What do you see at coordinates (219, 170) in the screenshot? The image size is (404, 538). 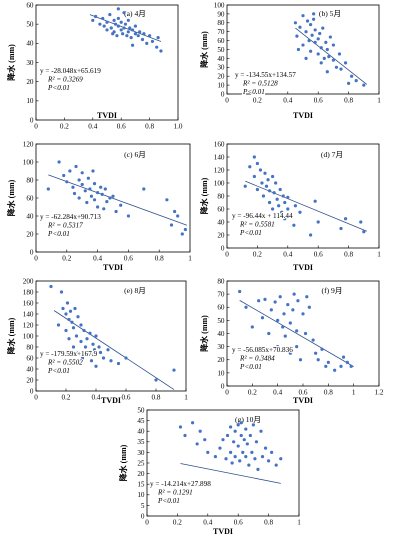 I see `y-tick-label: 120` at bounding box center [219, 170].